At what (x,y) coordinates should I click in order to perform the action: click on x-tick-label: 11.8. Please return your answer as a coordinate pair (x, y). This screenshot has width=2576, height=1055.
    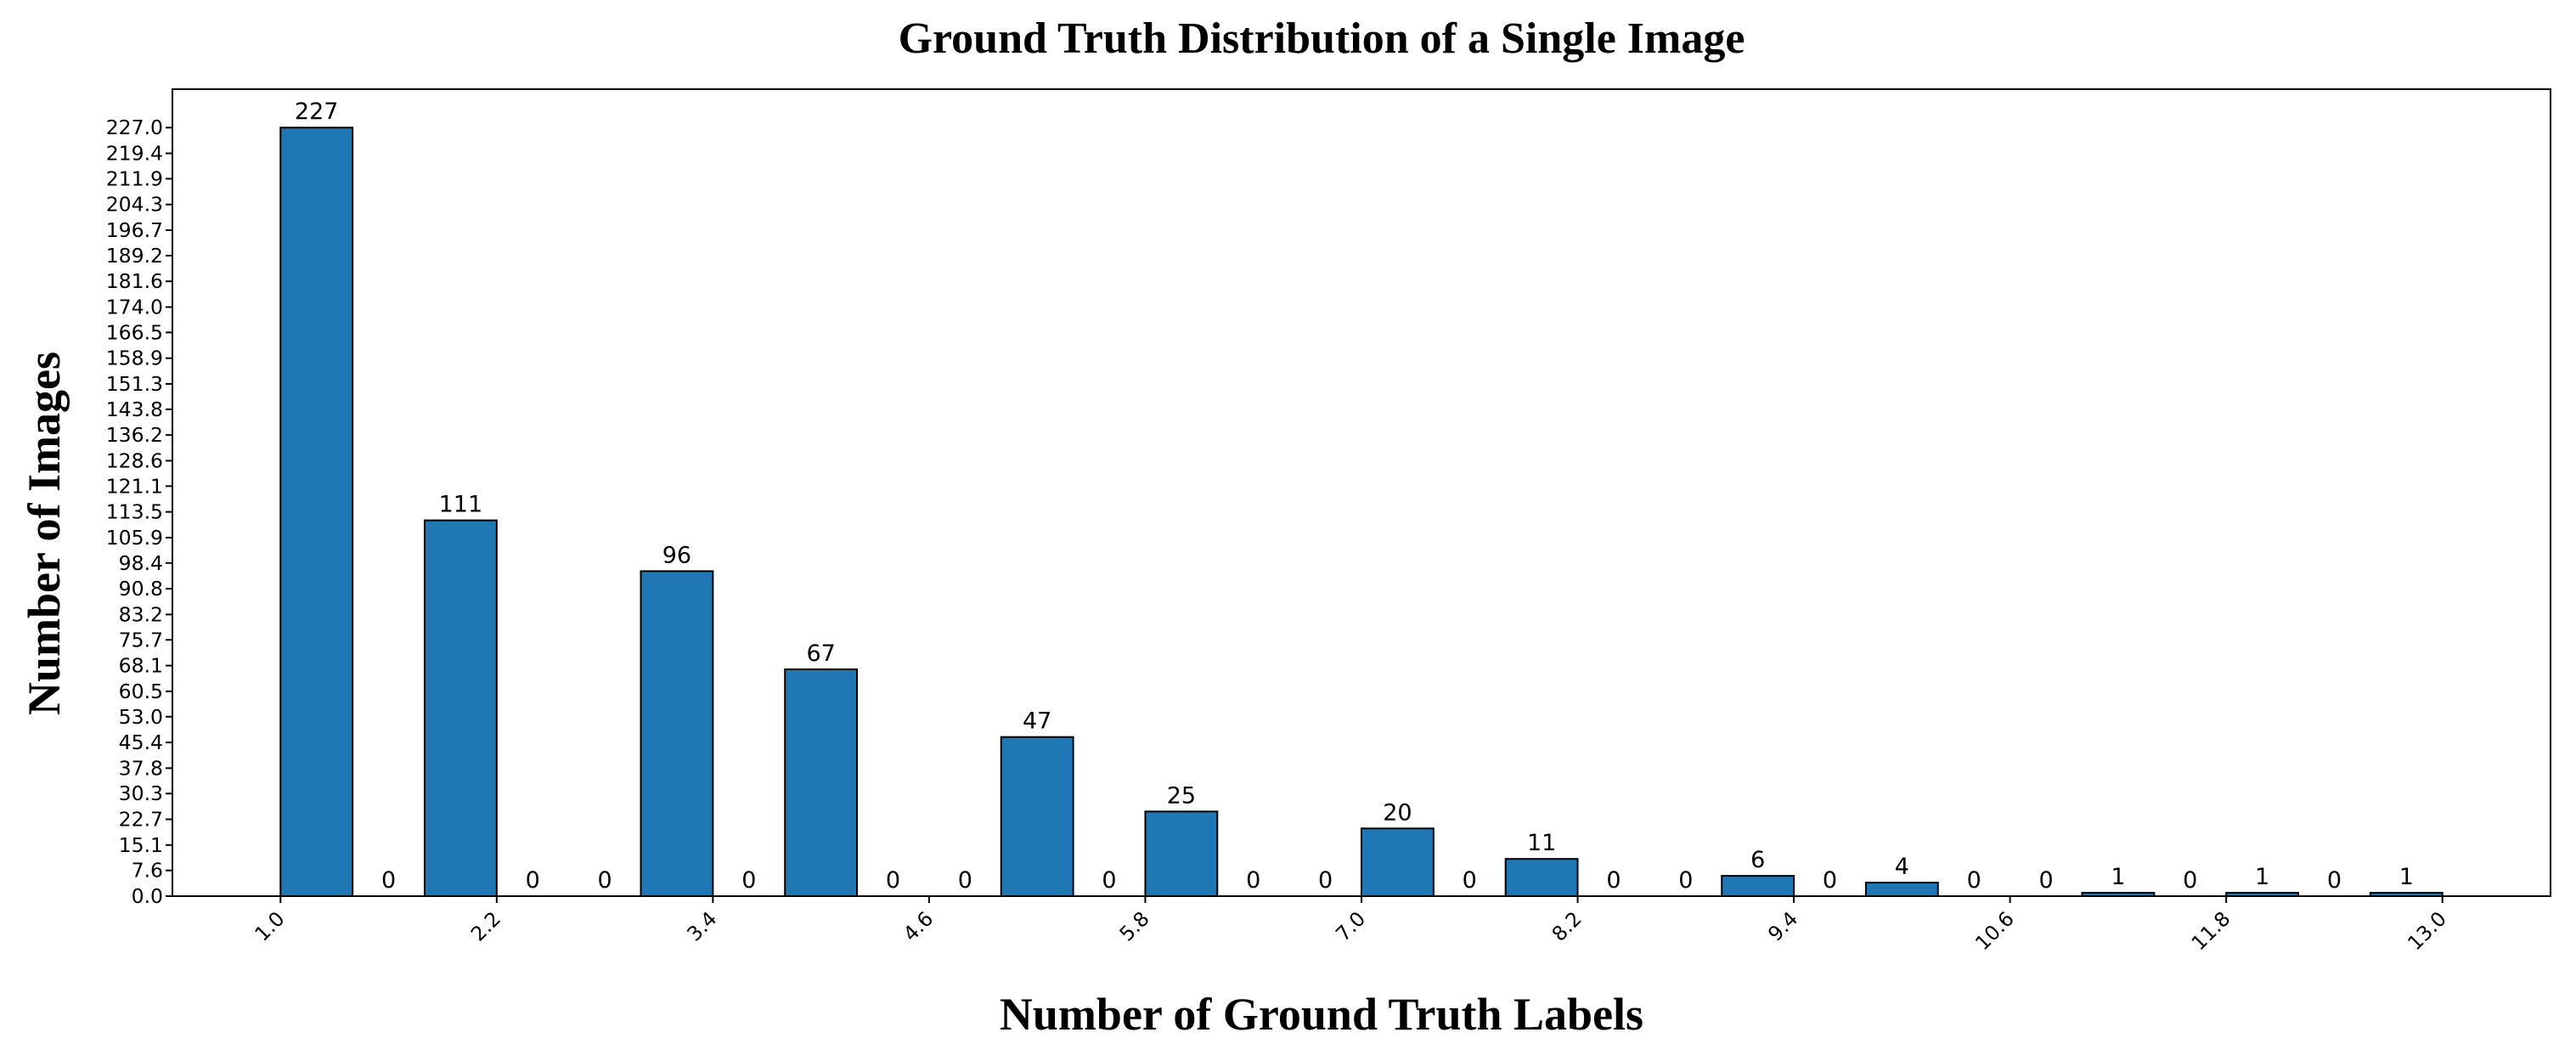
    Looking at the image, I should click on (2211, 930).